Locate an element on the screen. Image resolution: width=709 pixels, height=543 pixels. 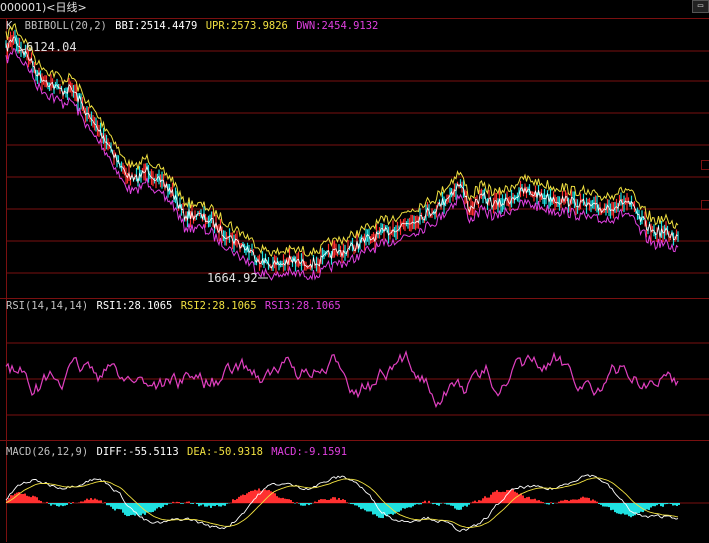
window-restore-button: ▭ is located at coordinates (700, 6).